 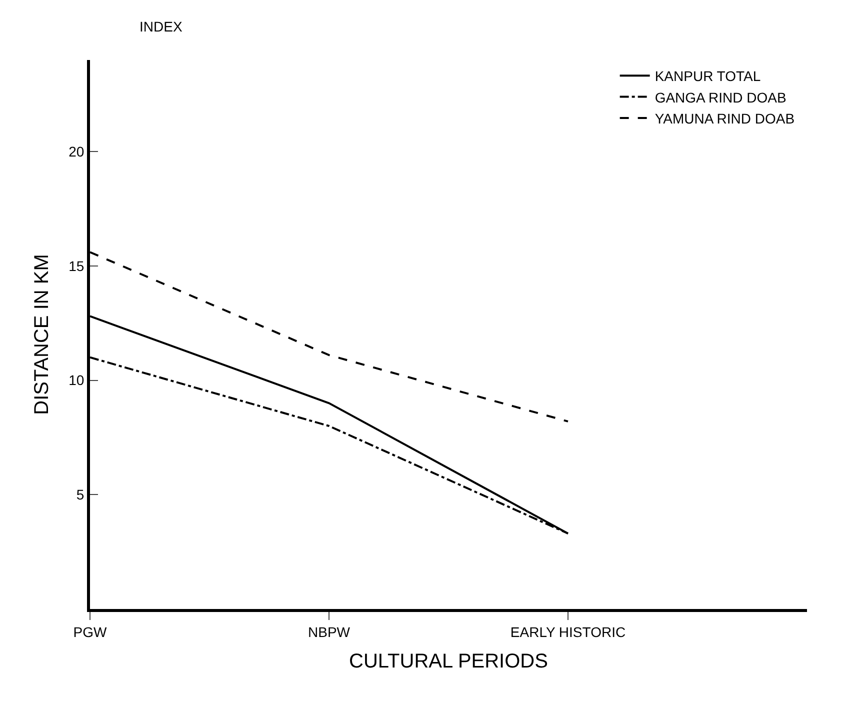 I want to click on y-tick-label: 10, so click(x=76, y=380).